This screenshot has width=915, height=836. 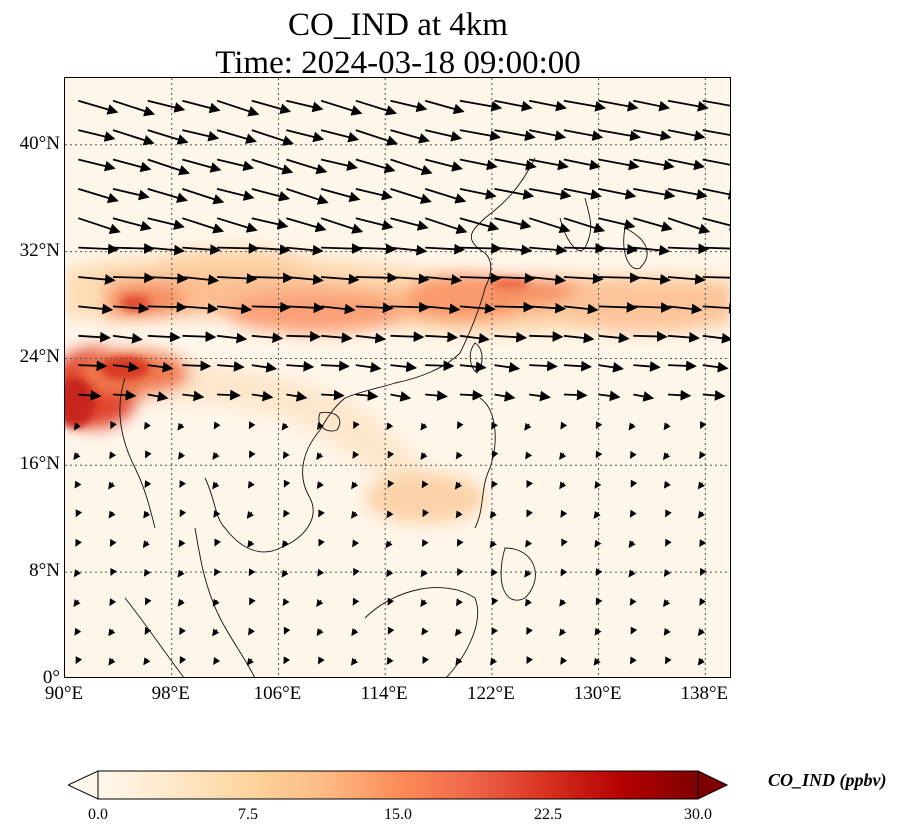 What do you see at coordinates (398, 63) in the screenshot?
I see `title-time: Time: 2024-03-18 09:00:00` at bounding box center [398, 63].